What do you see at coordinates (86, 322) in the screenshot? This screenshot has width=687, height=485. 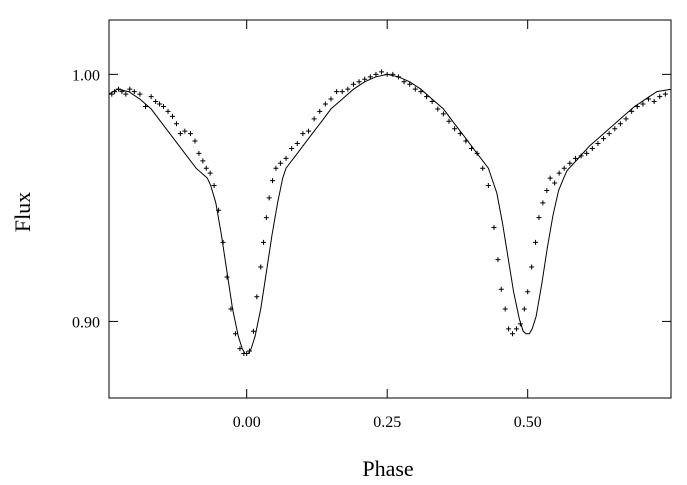 I see `y-tick-label: 0.90` at bounding box center [86, 322].